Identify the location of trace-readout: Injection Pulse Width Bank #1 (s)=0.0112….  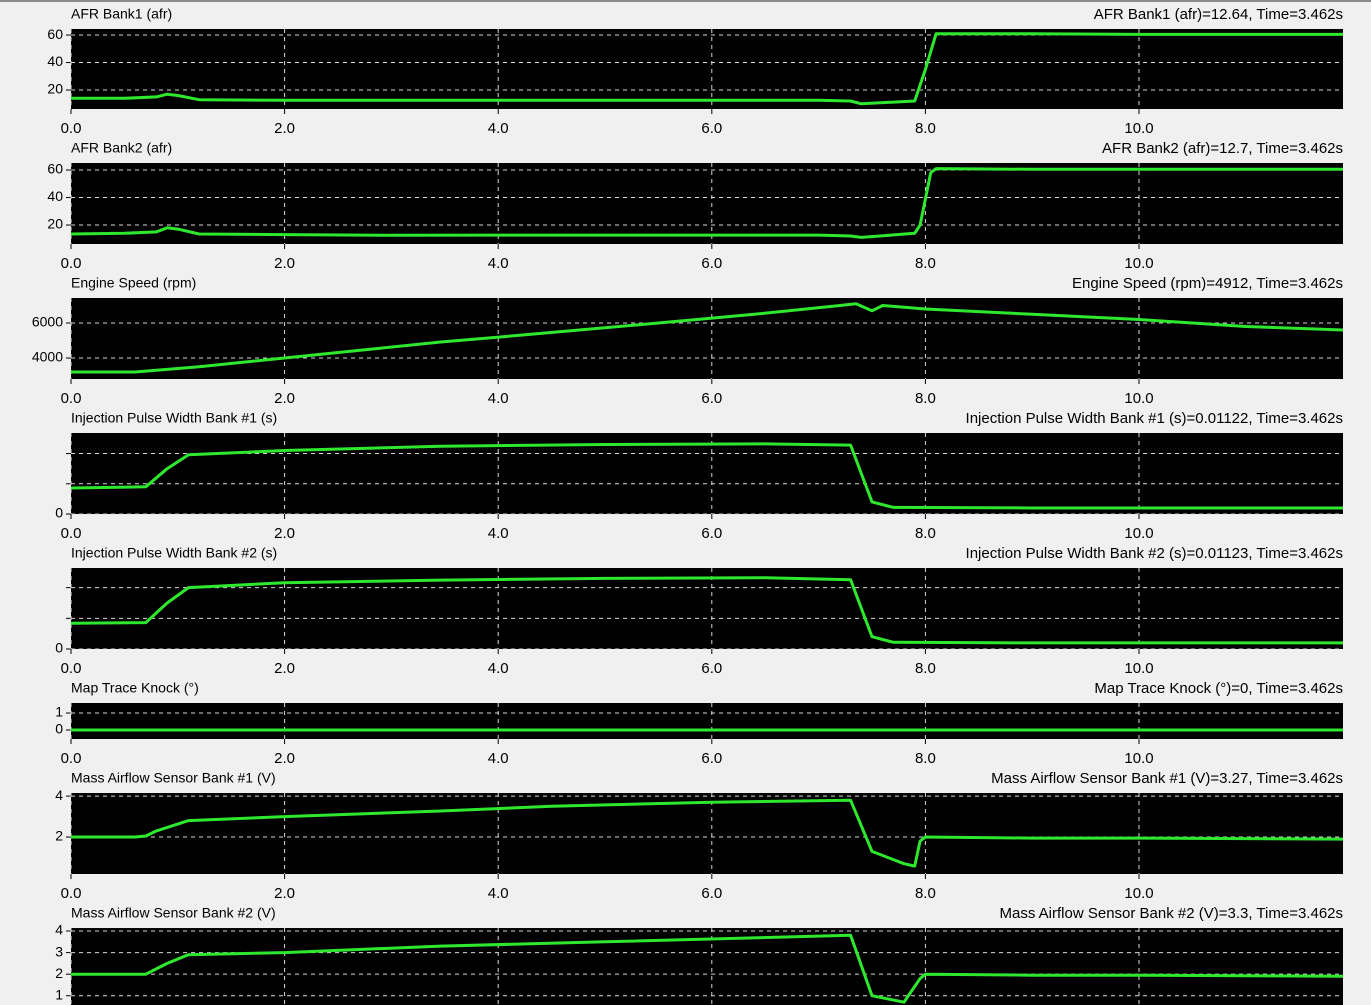
(1154, 418).